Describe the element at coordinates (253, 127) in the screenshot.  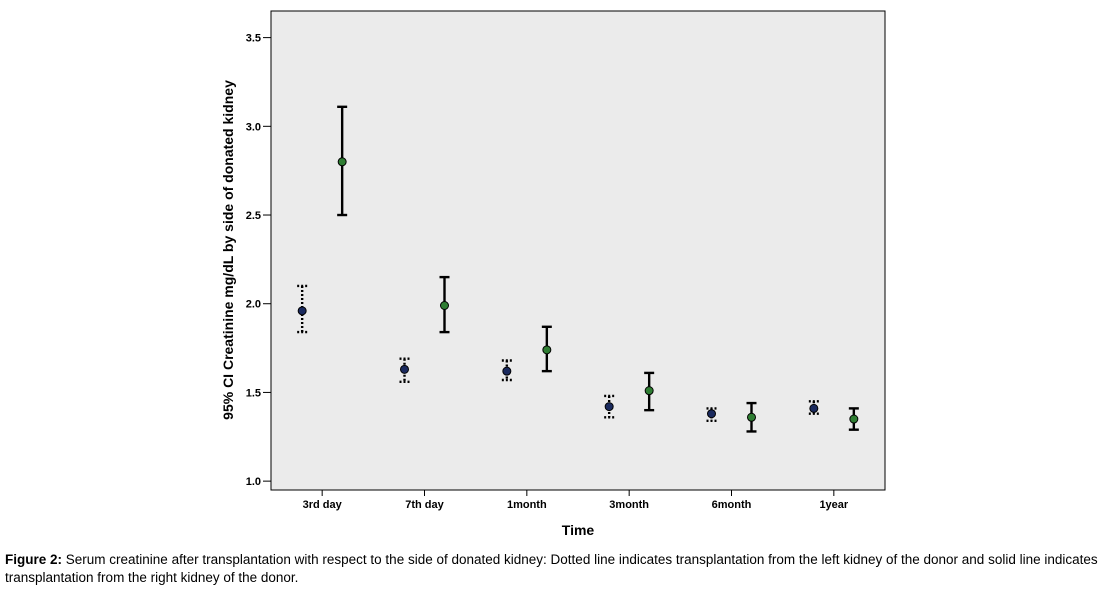
I see `y-tick-label: 3.0` at that location.